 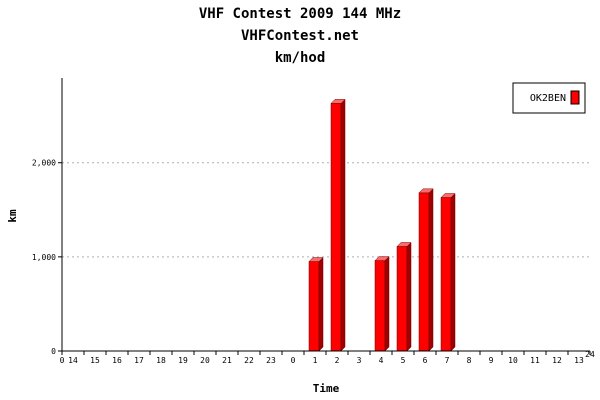 I want to click on x-axis-label: Time, so click(x=326, y=388).